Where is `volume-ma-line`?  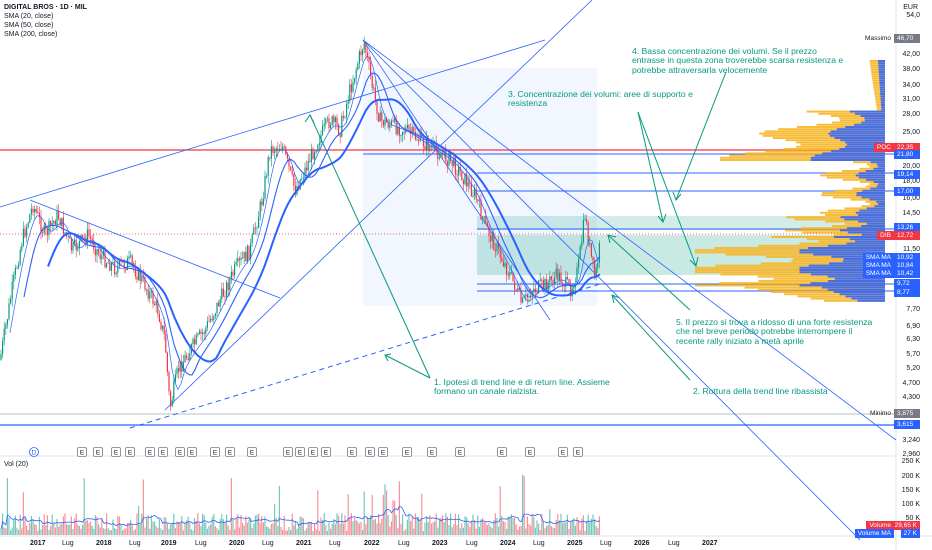 volume-ma-line is located at coordinates (300, 517).